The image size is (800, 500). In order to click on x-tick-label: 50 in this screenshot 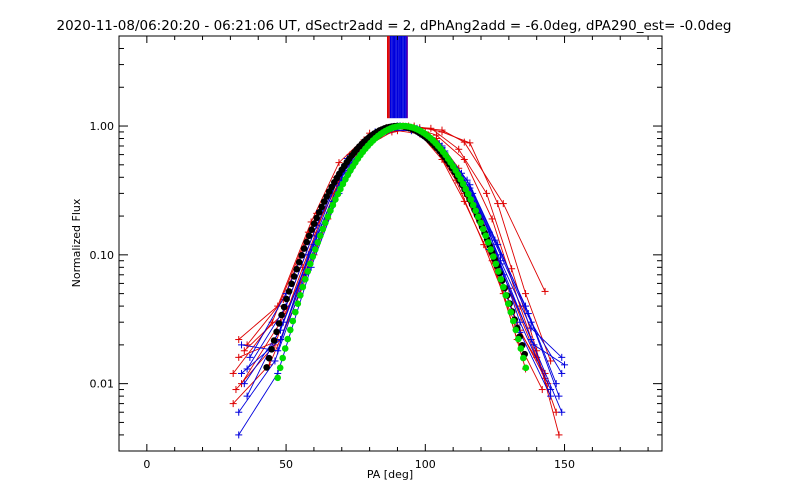, I will do `click(286, 464)`.